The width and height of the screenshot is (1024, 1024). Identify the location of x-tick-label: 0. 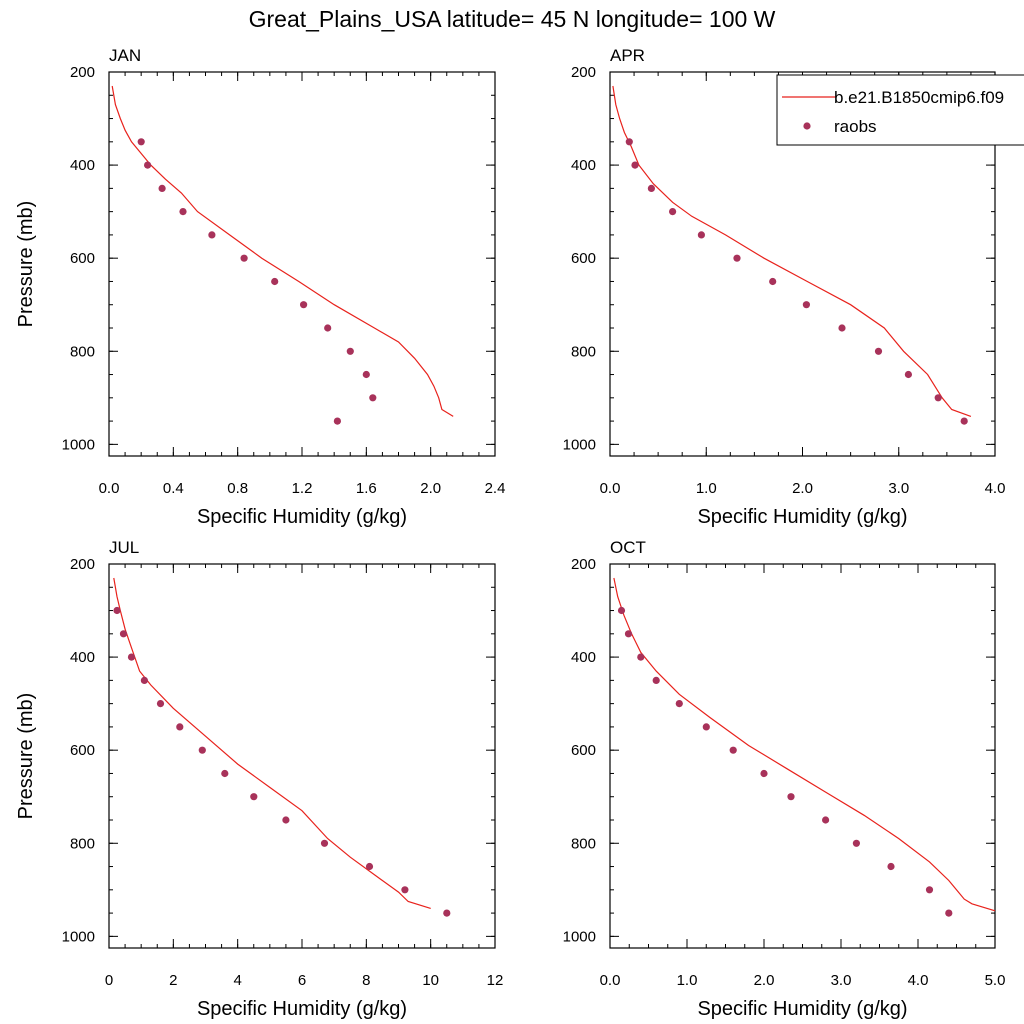
(109, 980).